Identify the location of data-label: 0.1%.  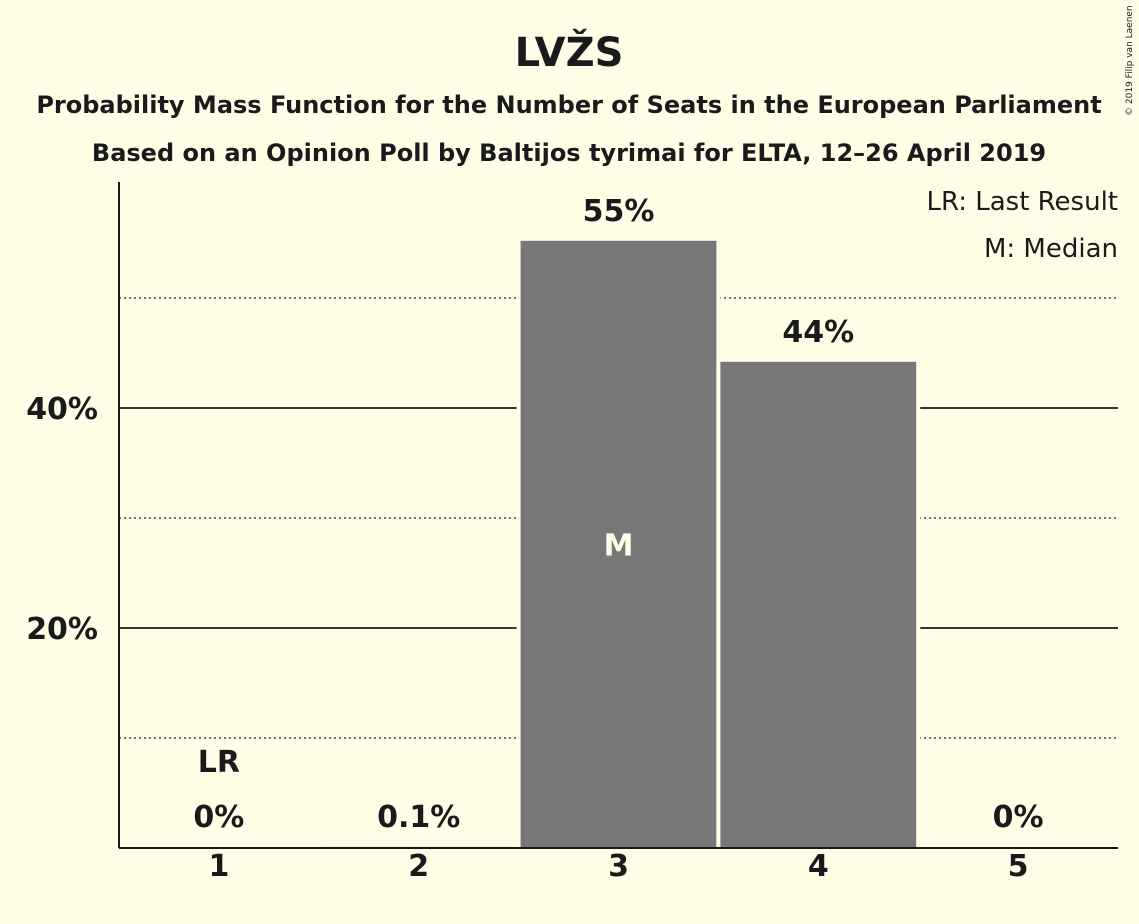
(418, 817).